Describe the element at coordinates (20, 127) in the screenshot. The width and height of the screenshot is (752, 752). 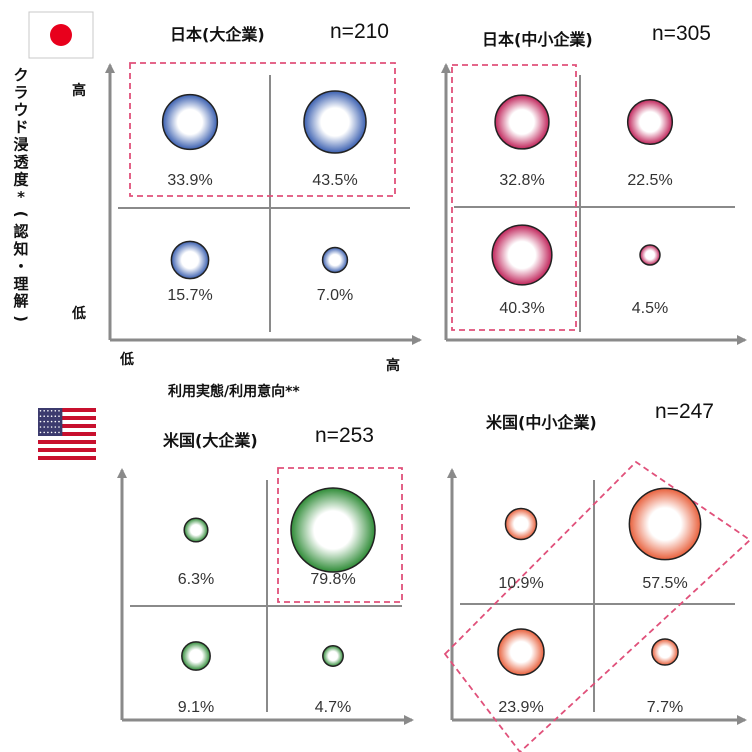
I see `y-axis-title-char: ド` at that location.